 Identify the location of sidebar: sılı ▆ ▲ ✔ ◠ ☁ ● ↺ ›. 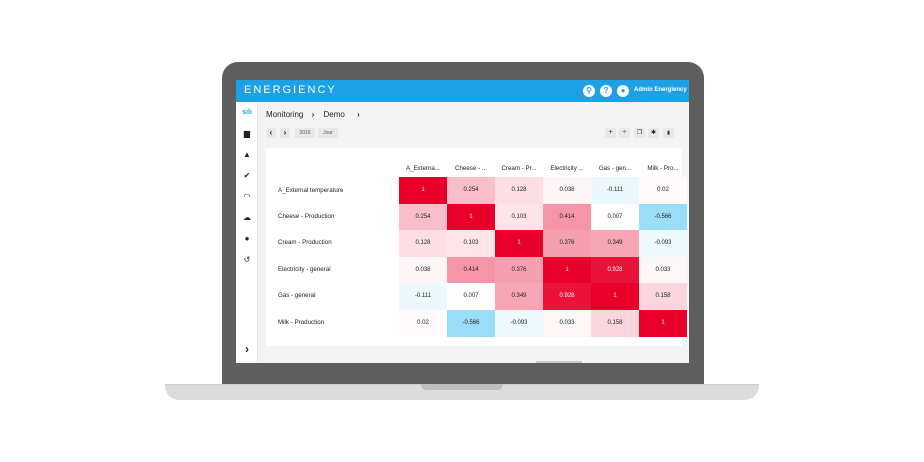
(247, 232).